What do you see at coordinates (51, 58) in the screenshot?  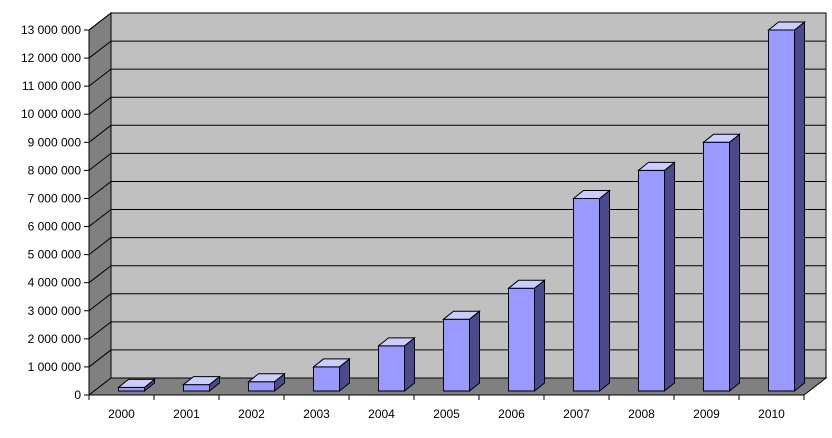 I see `y-tick-label: 12 000 000` at bounding box center [51, 58].